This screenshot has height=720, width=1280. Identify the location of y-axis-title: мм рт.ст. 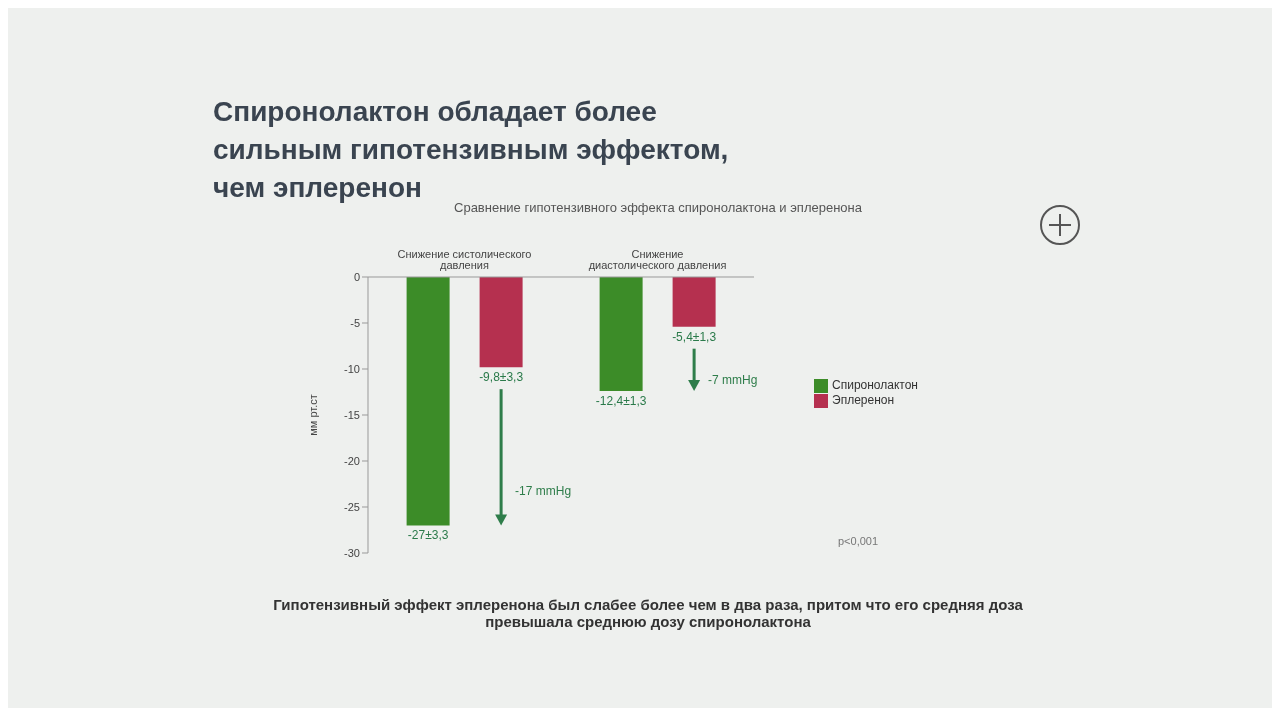
(312, 415).